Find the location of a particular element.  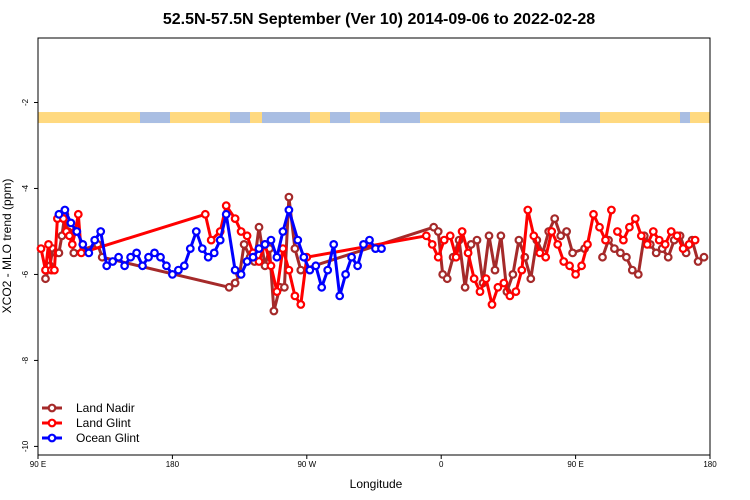

y-tick-label: -10 is located at coordinates (25, 446).